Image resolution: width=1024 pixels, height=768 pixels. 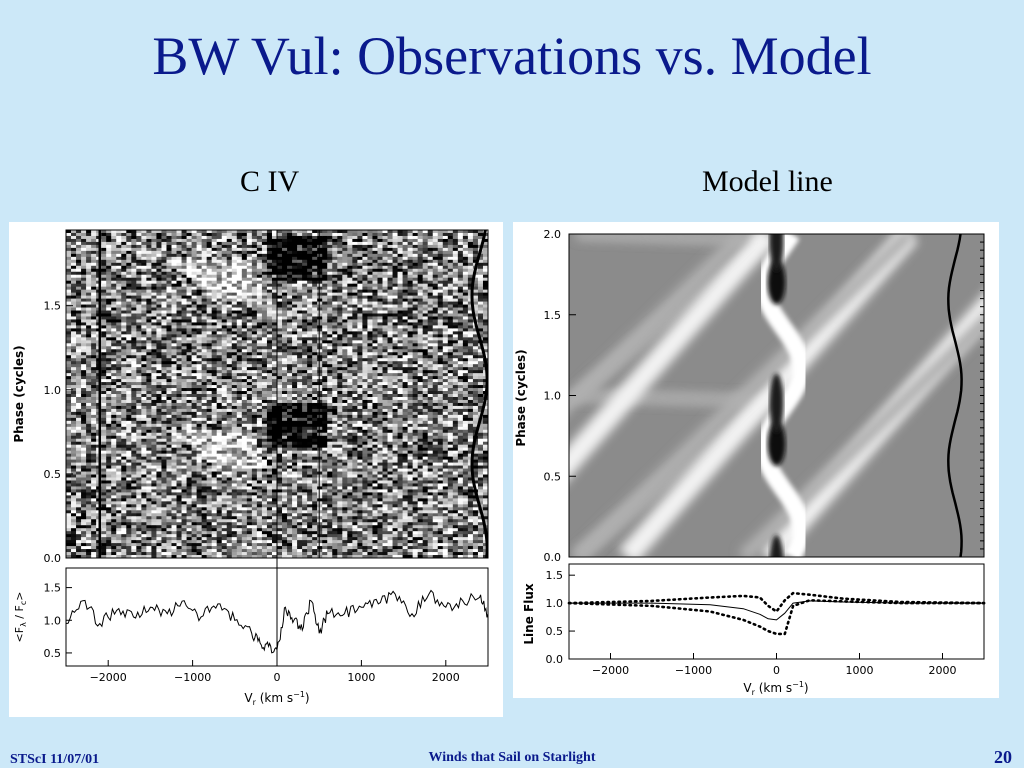 What do you see at coordinates (775, 688) in the screenshot?
I see `model-velocity-axis-label: Vr (km s−1)` at bounding box center [775, 688].